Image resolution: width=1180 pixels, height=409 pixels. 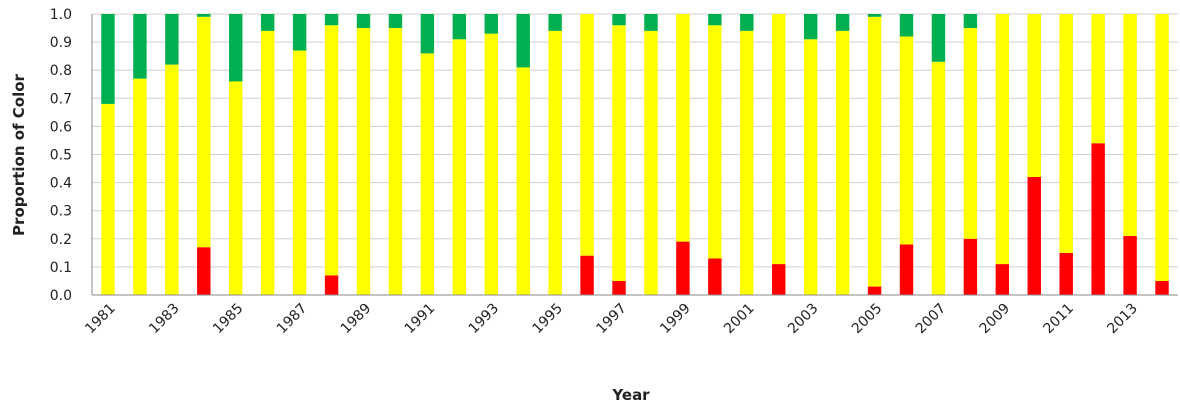 What do you see at coordinates (995, 319) in the screenshot?
I see `x-tick-label: 2009` at bounding box center [995, 319].